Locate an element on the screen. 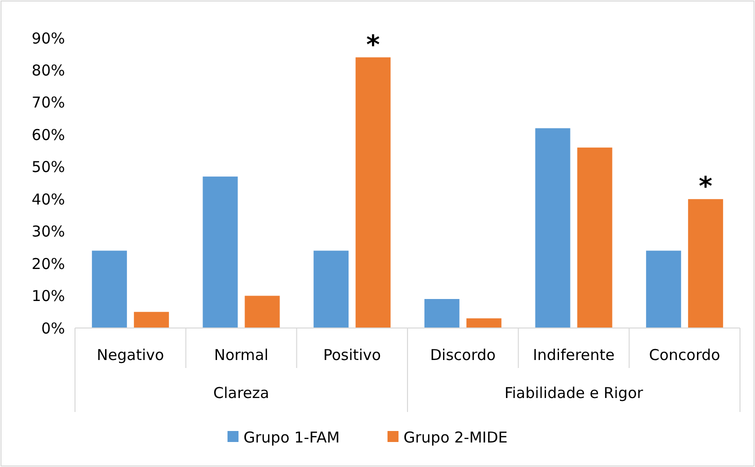 Image resolution: width=755 pixels, height=467 pixels. y-tick-label: 60% is located at coordinates (48, 135).